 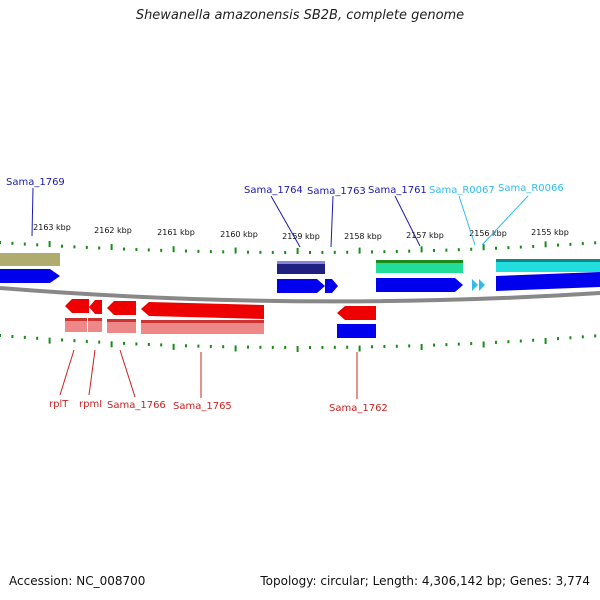 What do you see at coordinates (301, 262) in the screenshot?
I see `gene-box-sama-1764-hl` at bounding box center [301, 262].